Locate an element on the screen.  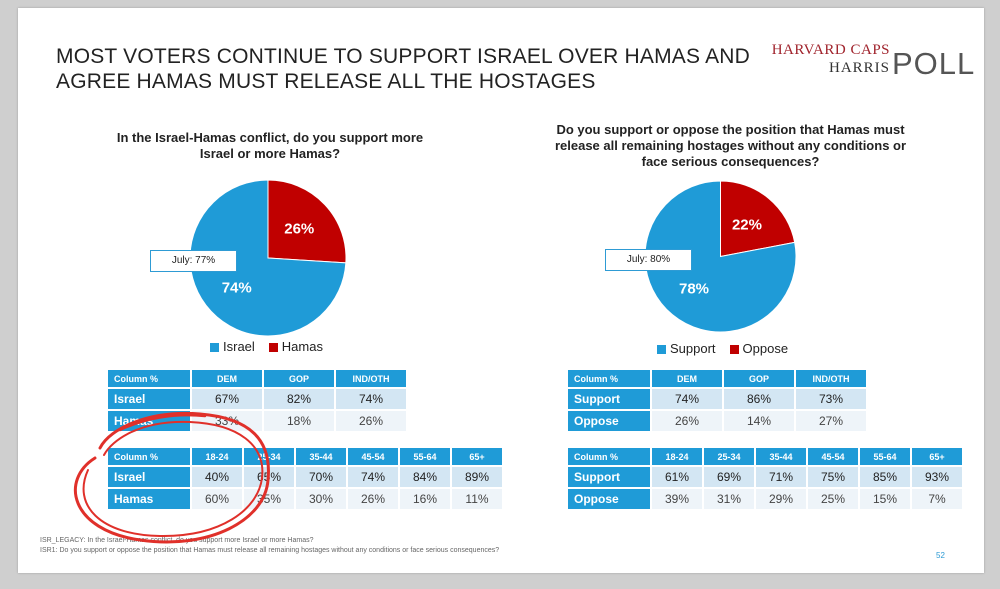
table-cell: 67% is located at coordinates (227, 399).